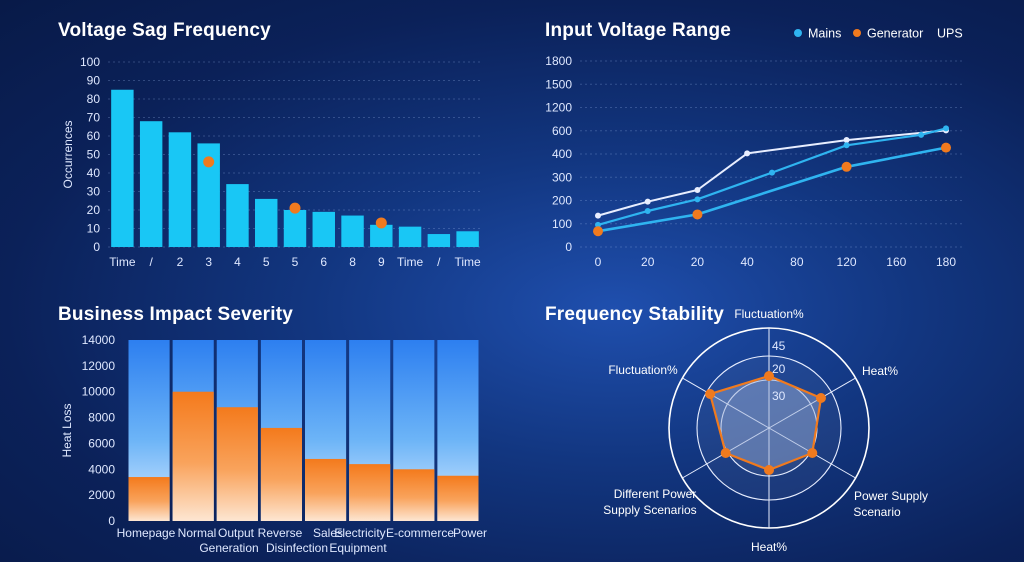 Image resolution: width=1024 pixels, height=562 pixels. I want to click on voltage-y-tick: 600, so click(562, 131).